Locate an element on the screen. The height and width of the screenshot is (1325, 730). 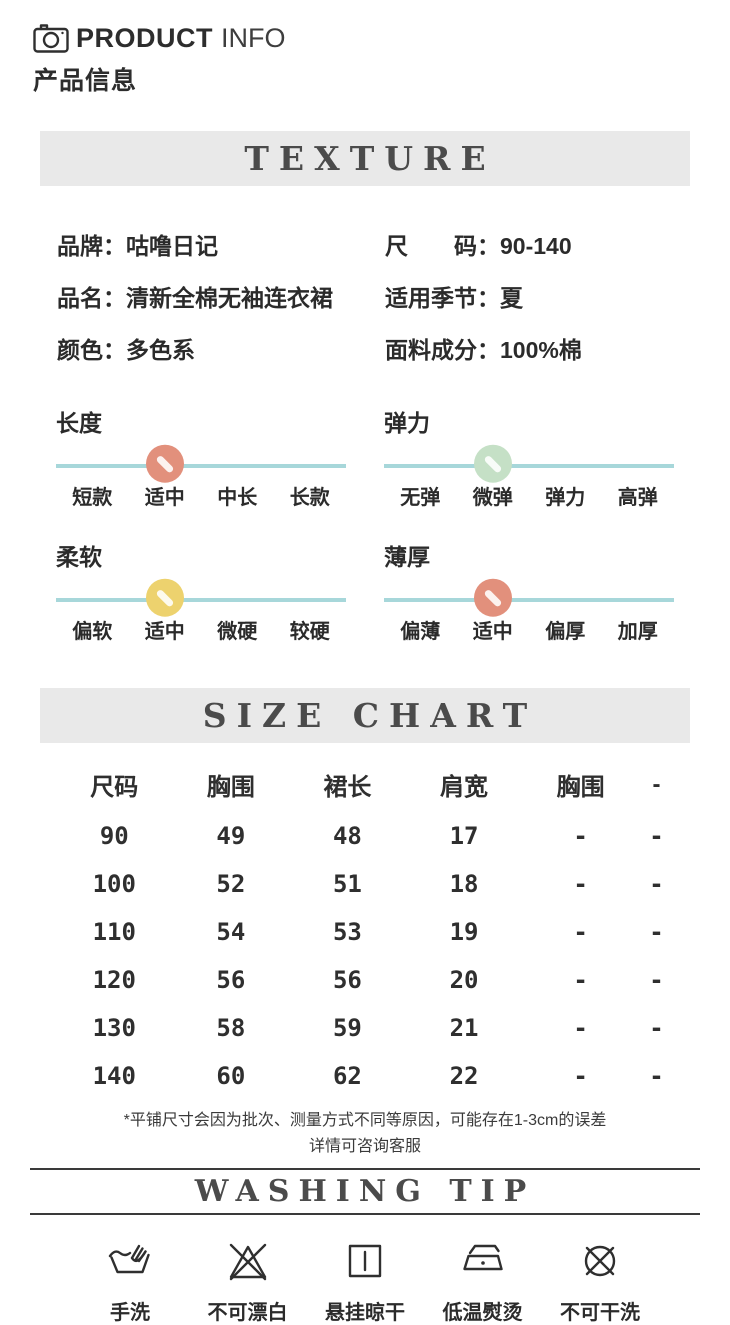
slider-title: 柔软 is located at coordinates (79, 557).